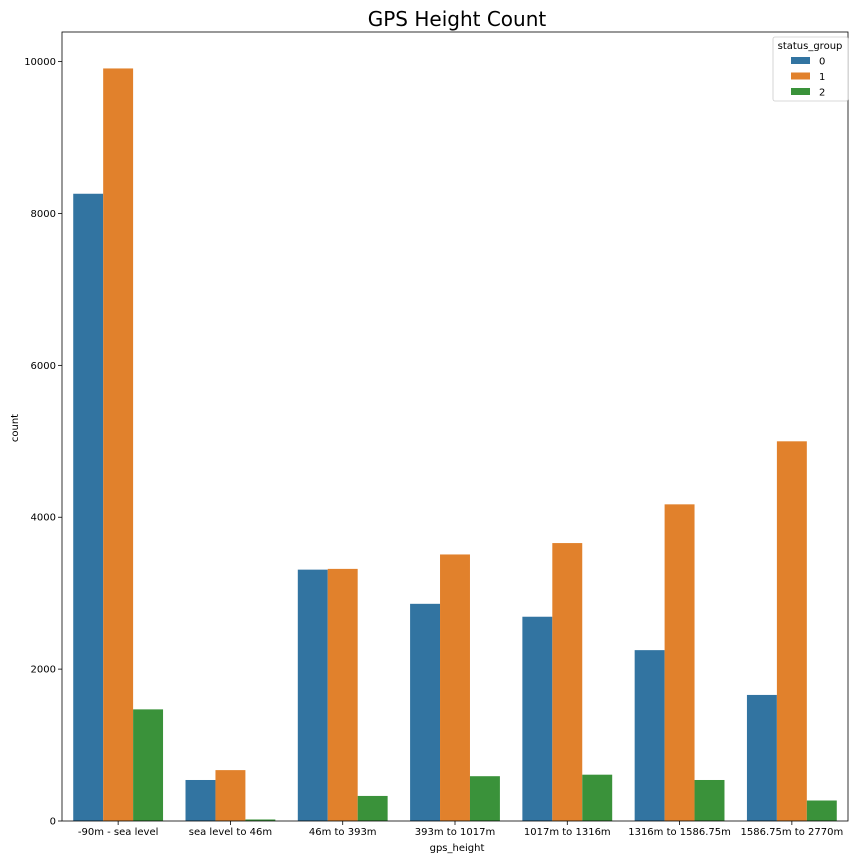  I want to click on y-tick-label: 0, so click(53, 822).